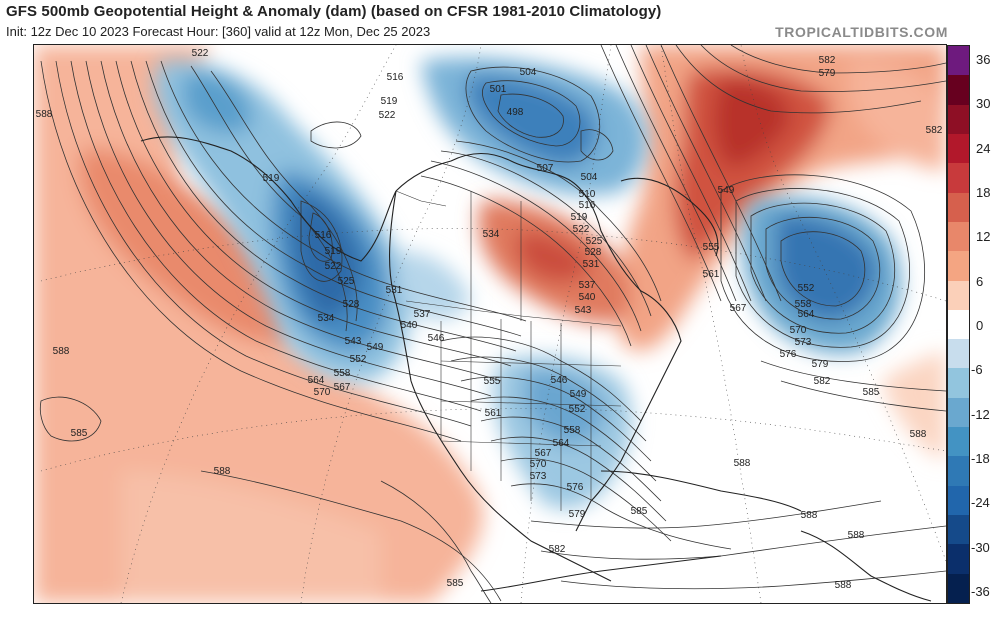 The image size is (1000, 623). Describe the element at coordinates (515, 112) in the screenshot. I see `contour-label: 498` at that location.